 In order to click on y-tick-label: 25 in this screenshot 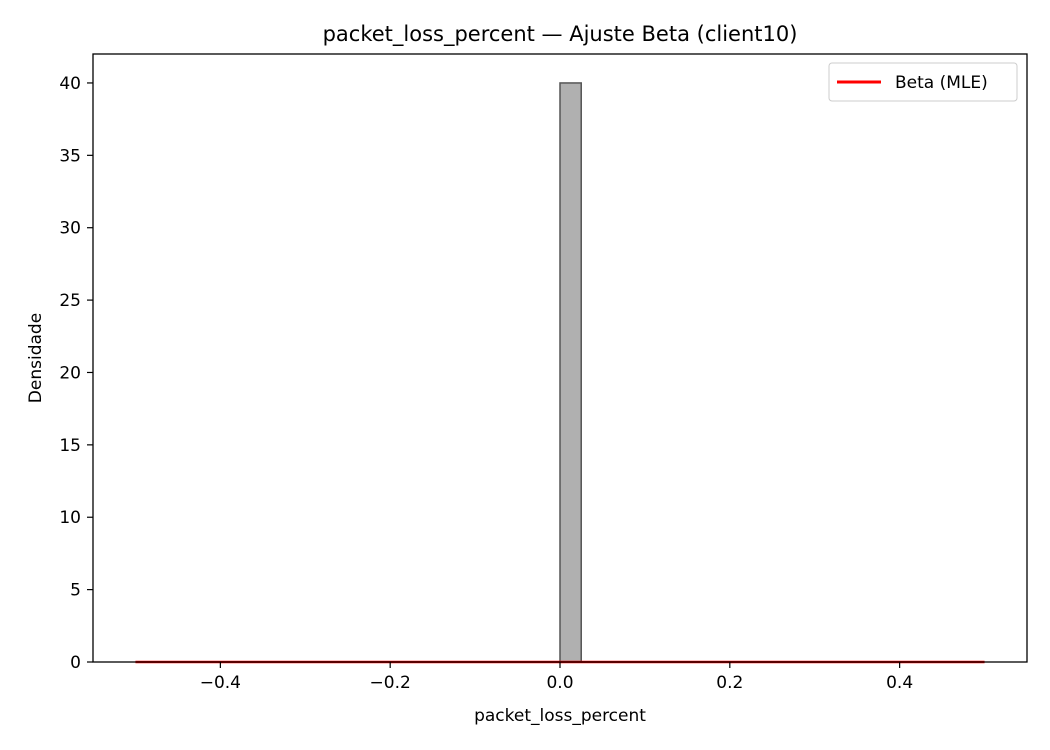, I will do `click(70, 301)`.